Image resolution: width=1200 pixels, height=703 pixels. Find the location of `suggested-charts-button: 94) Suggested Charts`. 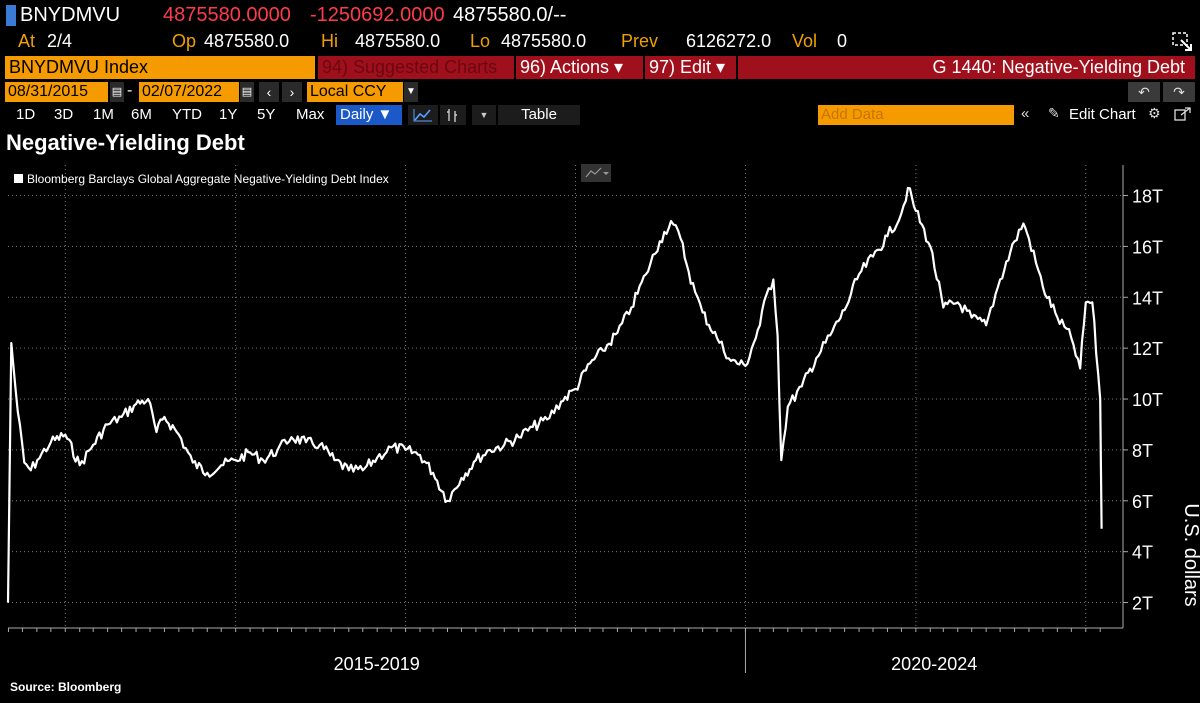

suggested-charts-button: 94) Suggested Charts is located at coordinates (410, 67).